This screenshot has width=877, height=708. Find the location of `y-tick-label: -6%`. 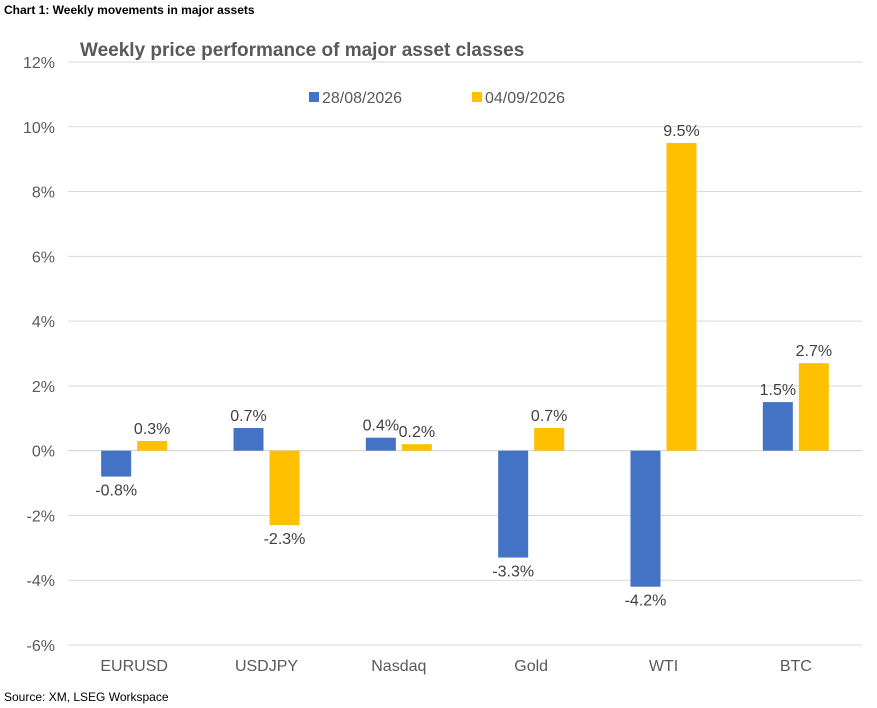

y-tick-label: -6% is located at coordinates (41, 646).